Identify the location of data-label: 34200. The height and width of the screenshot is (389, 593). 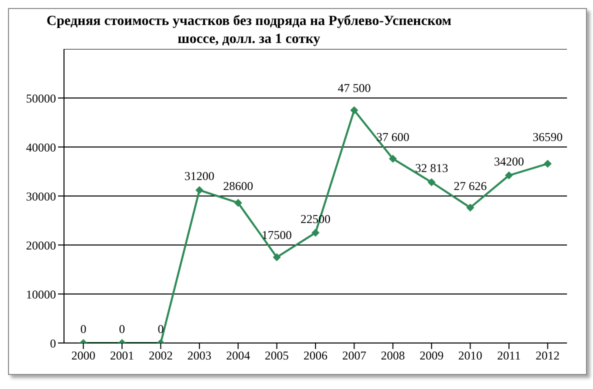
(509, 161).